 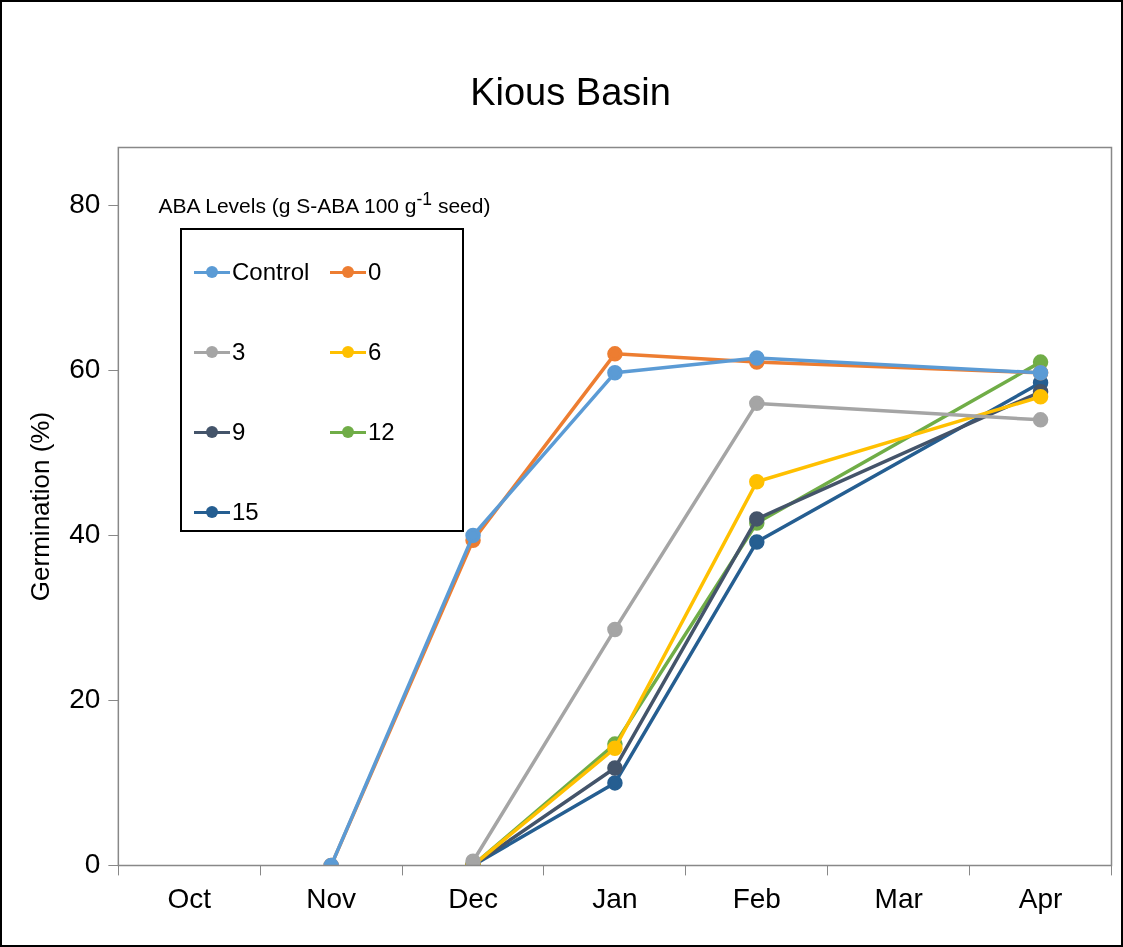 What do you see at coordinates (39, 506) in the screenshot?
I see `y-axis-title: Germination (%)` at bounding box center [39, 506].